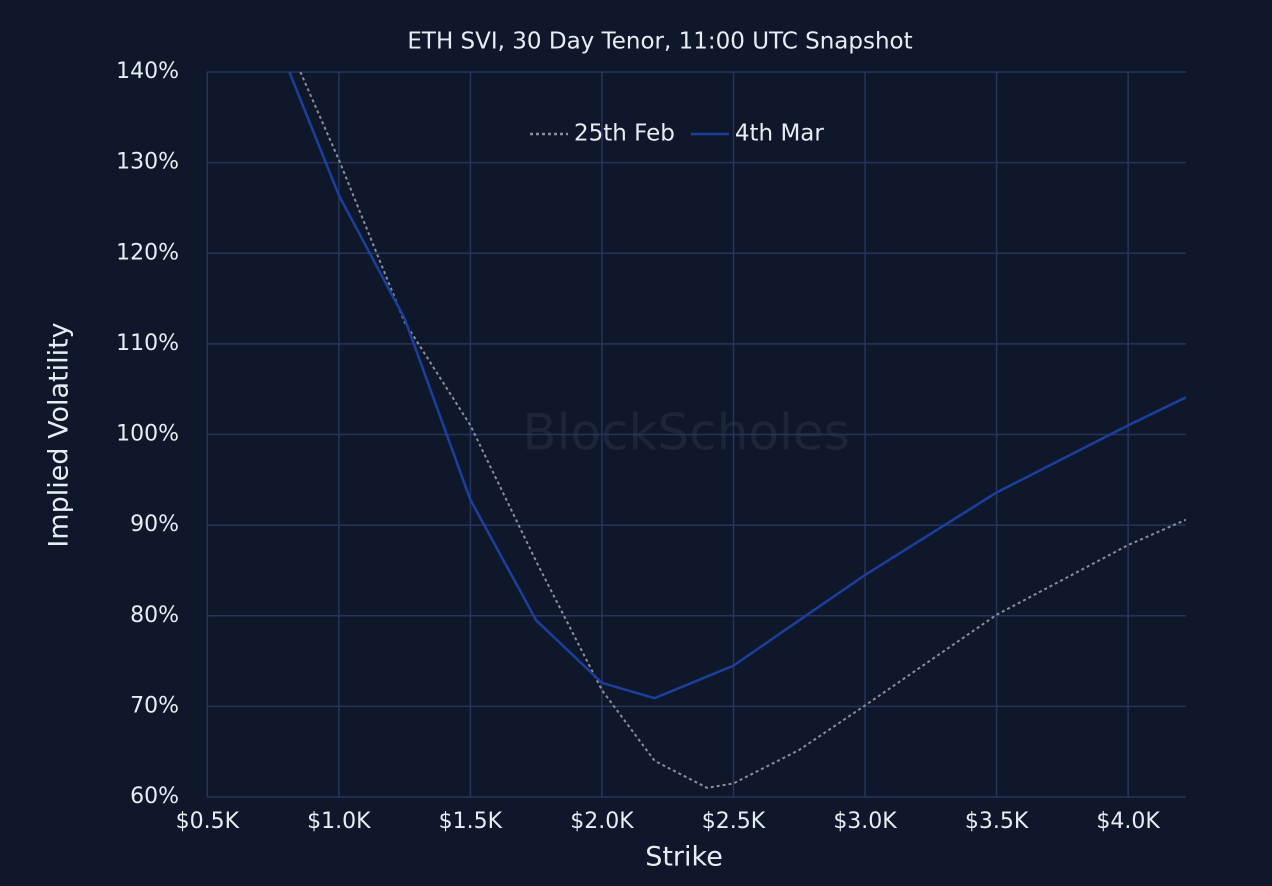 Image resolution: width=1272 pixels, height=886 pixels. I want to click on x-tick-label: $1.5K, so click(471, 821).